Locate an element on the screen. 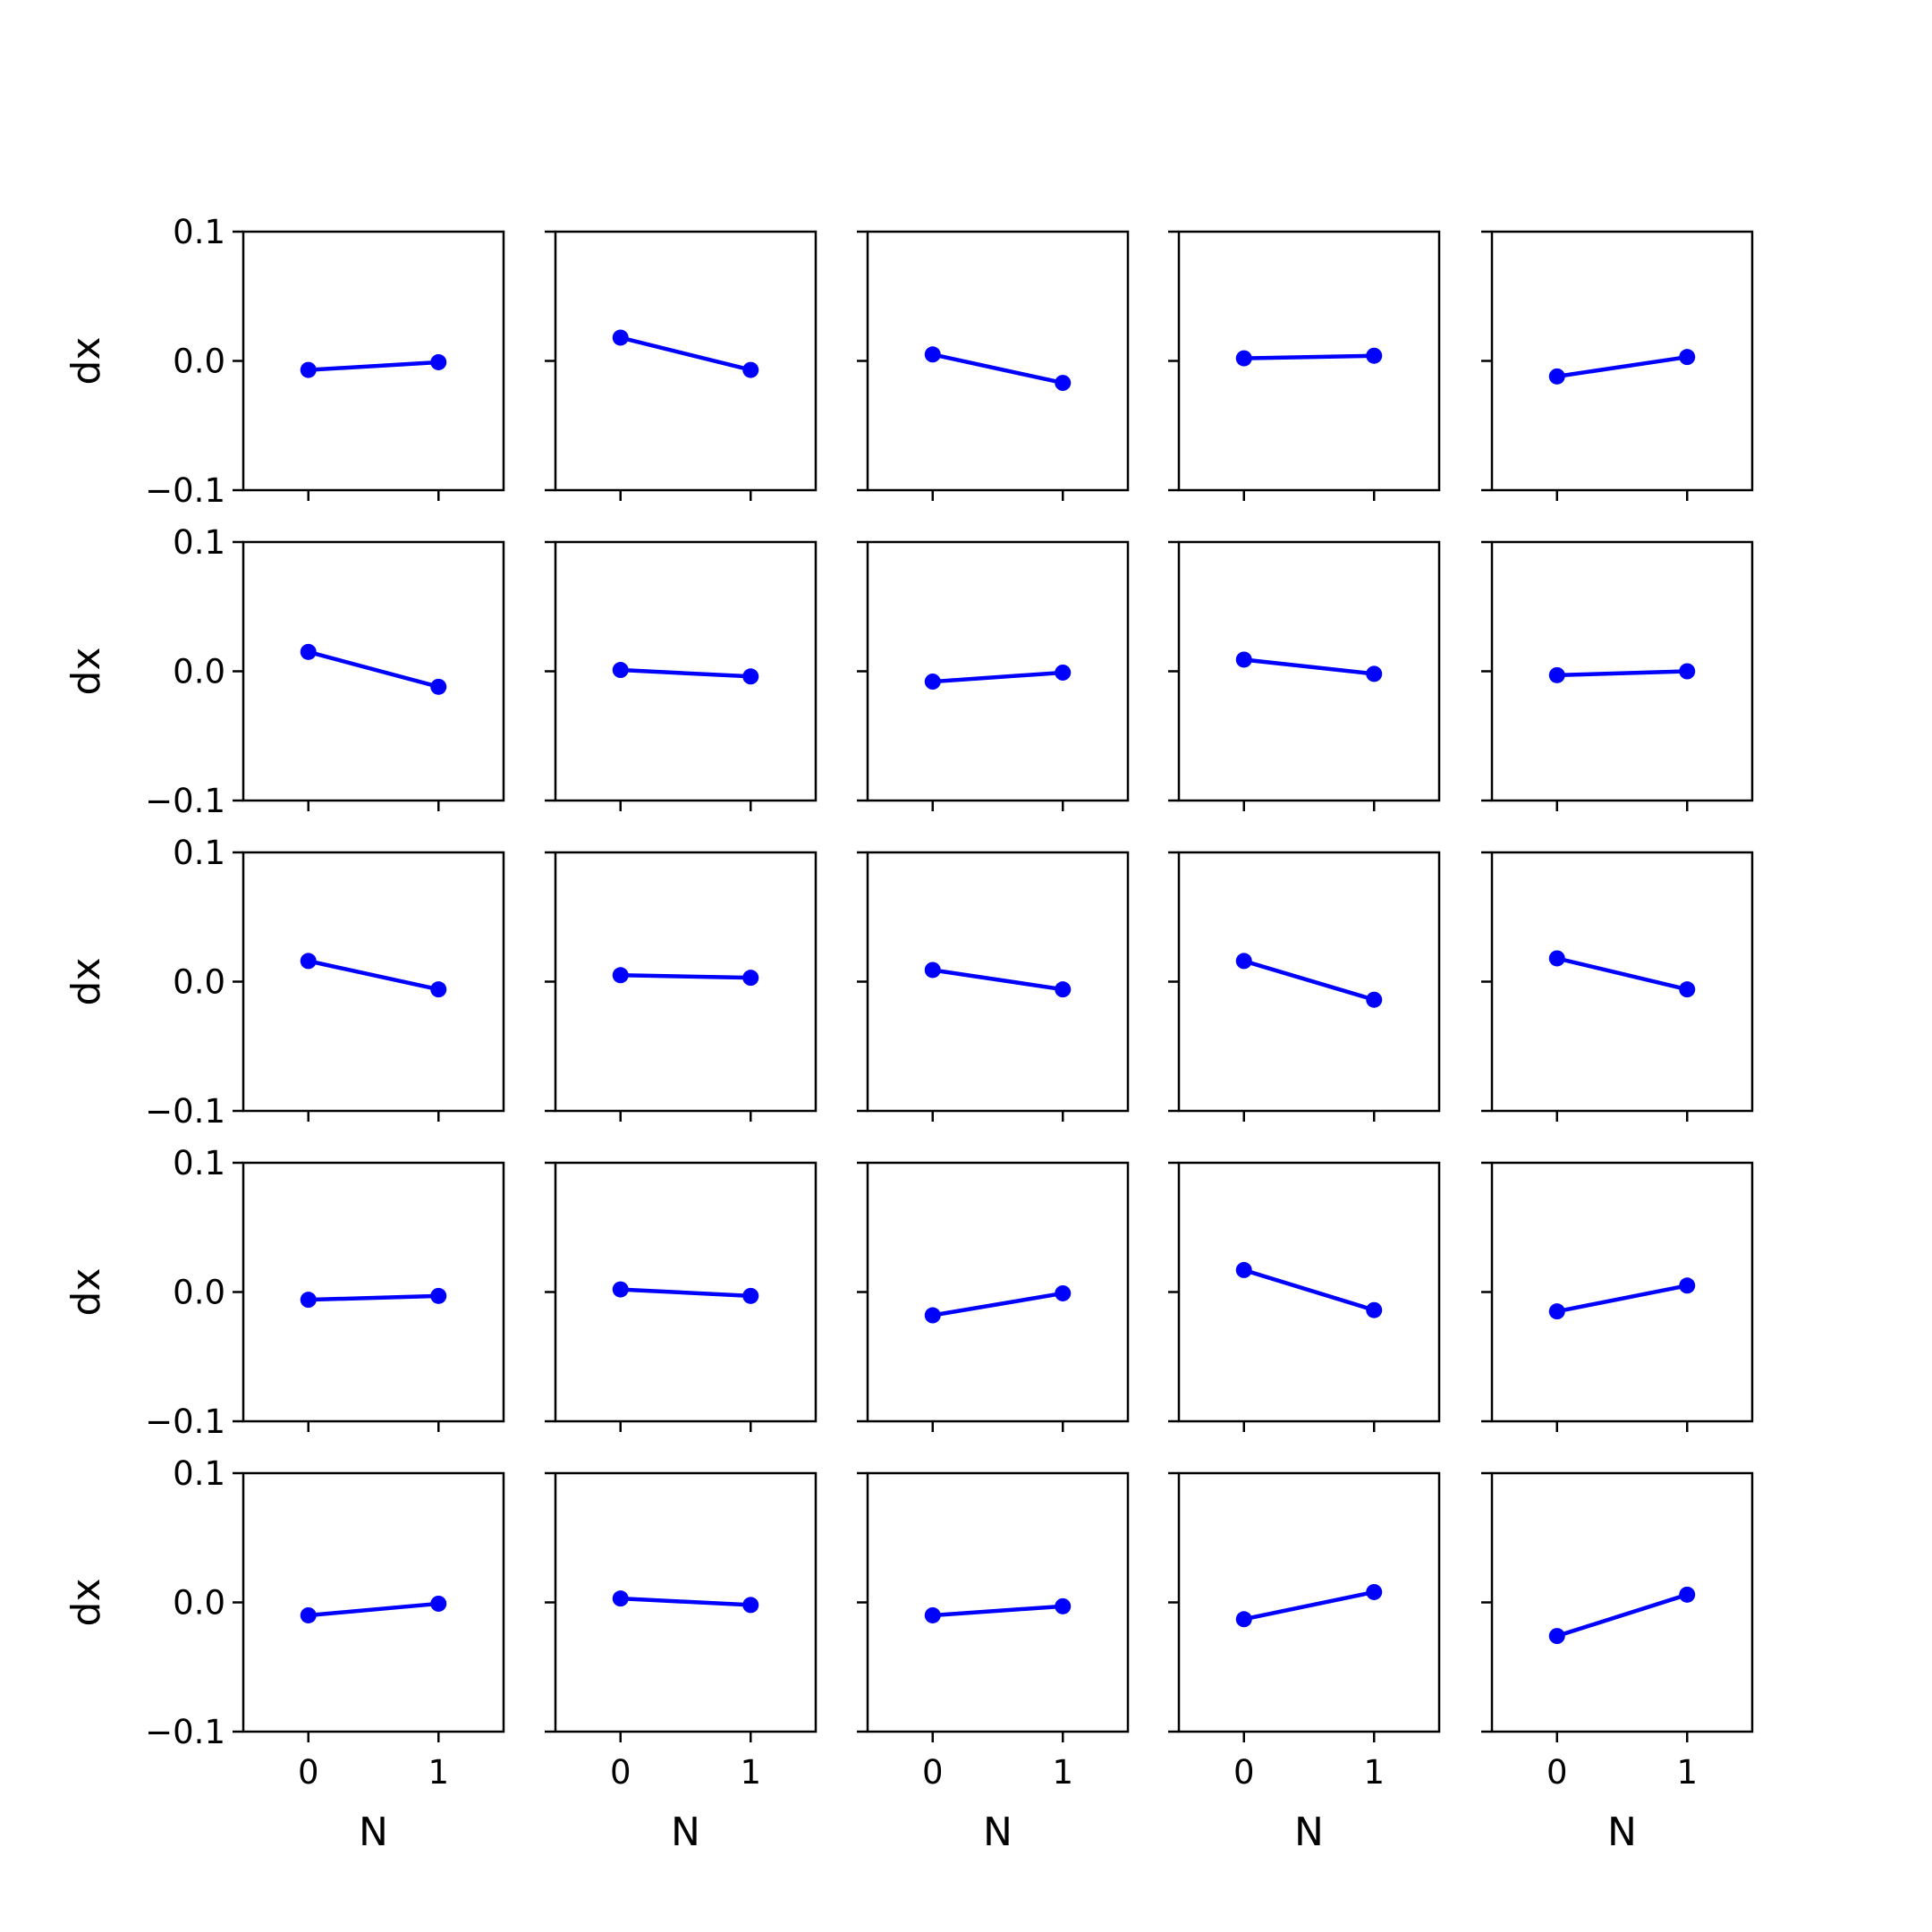 This screenshot has height=1932, width=1932. panel-r3-c4 is located at coordinates (1304, 986).